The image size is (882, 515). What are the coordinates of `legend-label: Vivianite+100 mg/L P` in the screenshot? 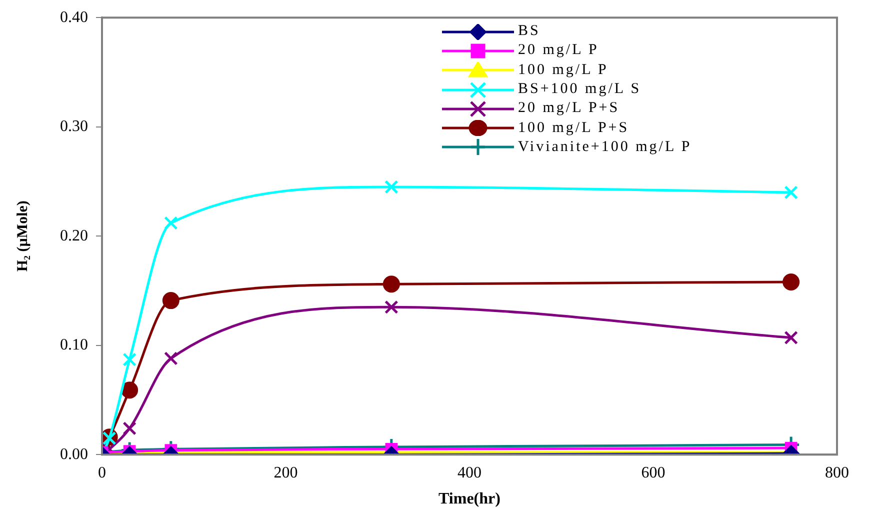 It's located at (605, 147).